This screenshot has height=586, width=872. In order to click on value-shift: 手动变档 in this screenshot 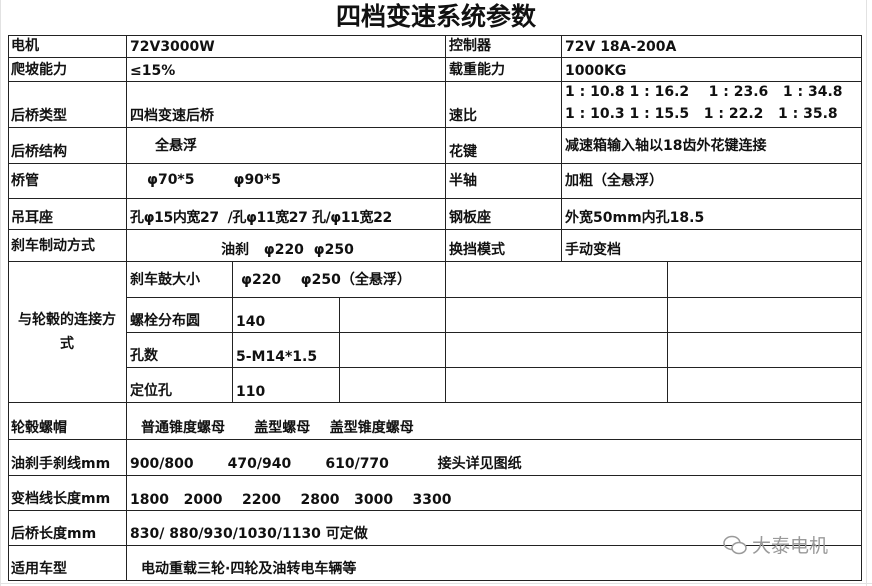, I will do `click(712, 246)`.